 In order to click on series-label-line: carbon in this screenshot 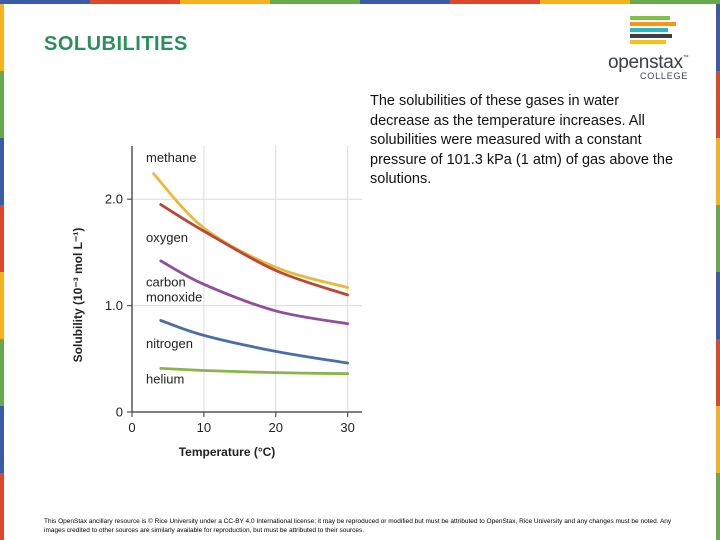, I will do `click(166, 281)`.